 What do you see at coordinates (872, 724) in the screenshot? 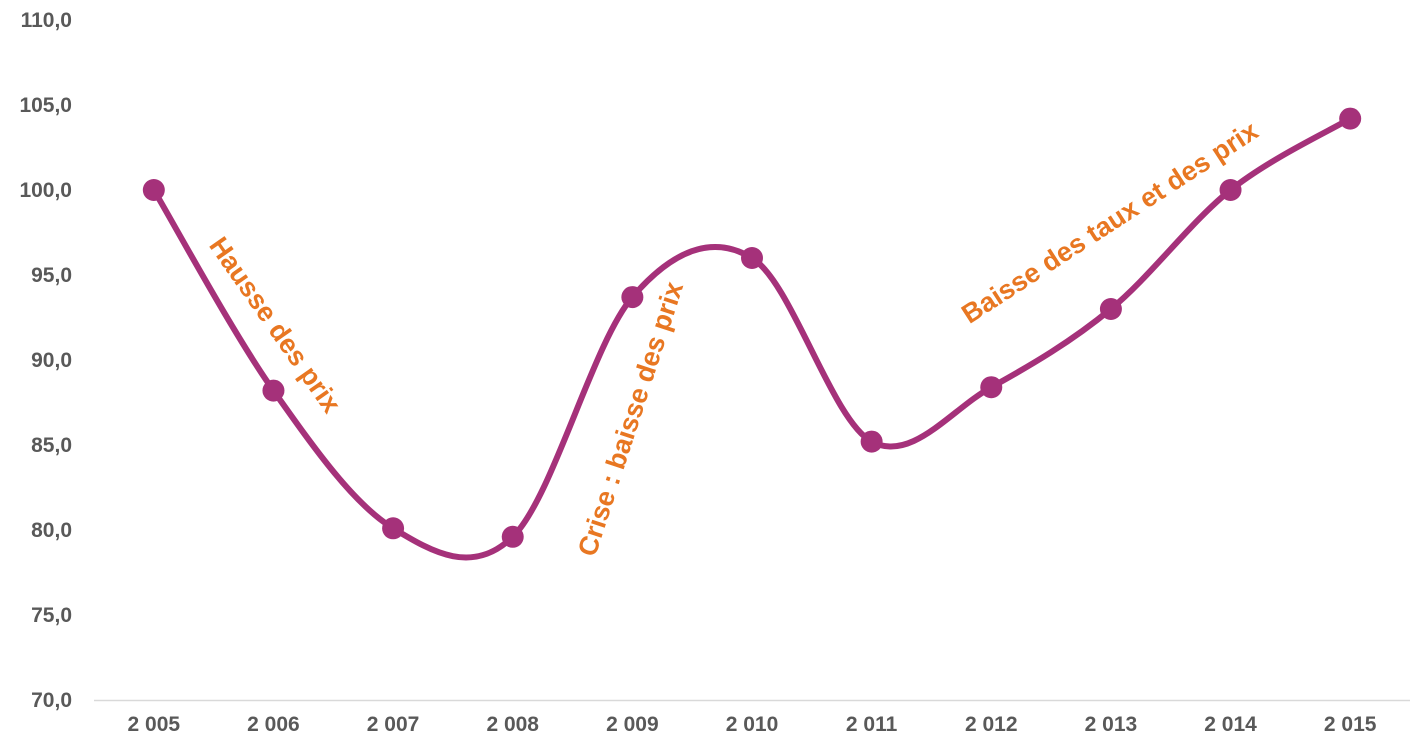
I see `x-tick-label: 2 011` at bounding box center [872, 724].